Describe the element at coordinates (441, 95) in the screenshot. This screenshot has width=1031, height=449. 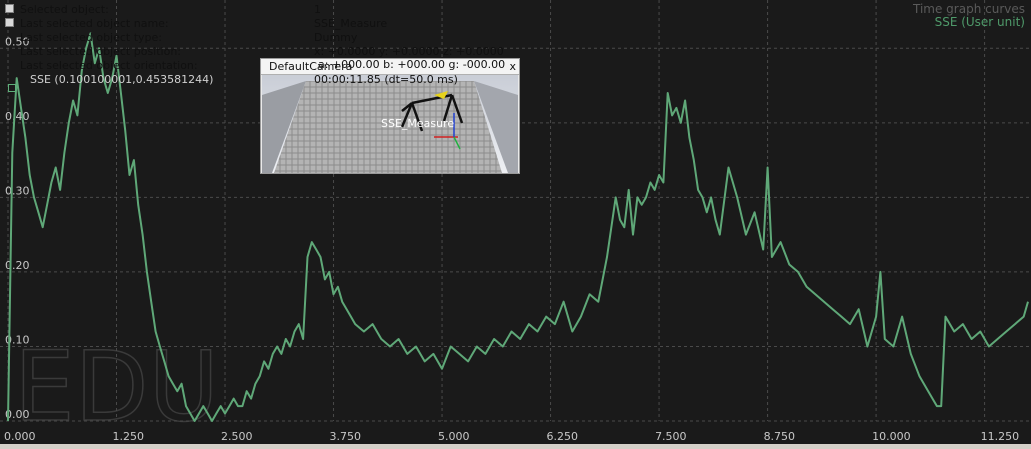
I see `scene-yellow-marker` at that location.